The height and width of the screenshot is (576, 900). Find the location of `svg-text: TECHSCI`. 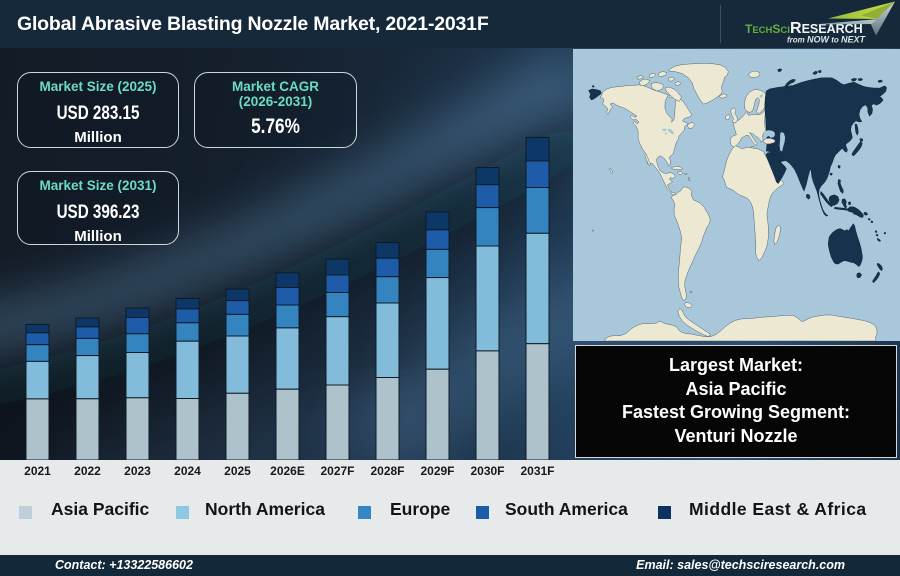

svg-text: TECHSCI is located at coordinates (767, 29).